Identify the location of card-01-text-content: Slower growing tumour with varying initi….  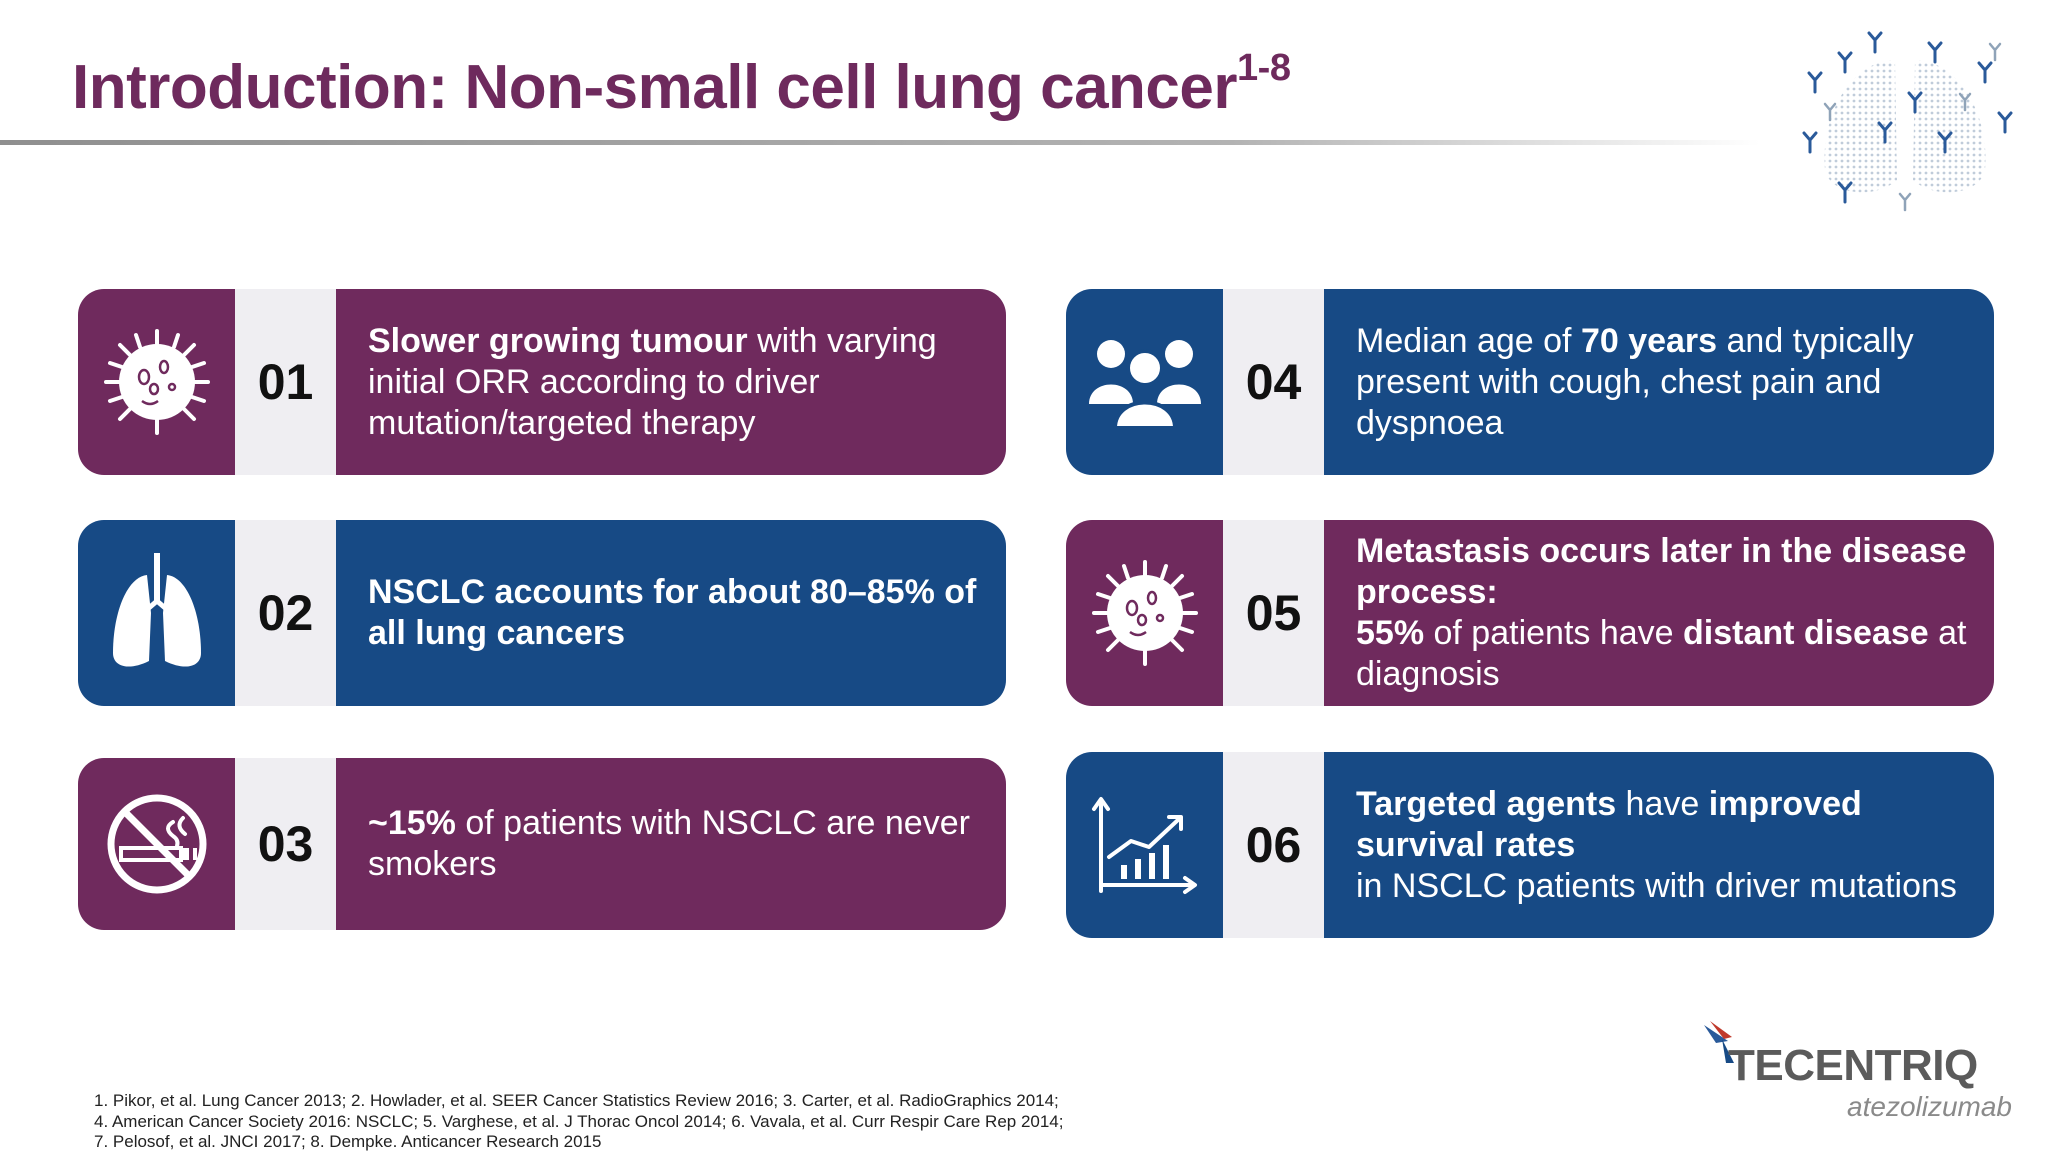
(675, 382).